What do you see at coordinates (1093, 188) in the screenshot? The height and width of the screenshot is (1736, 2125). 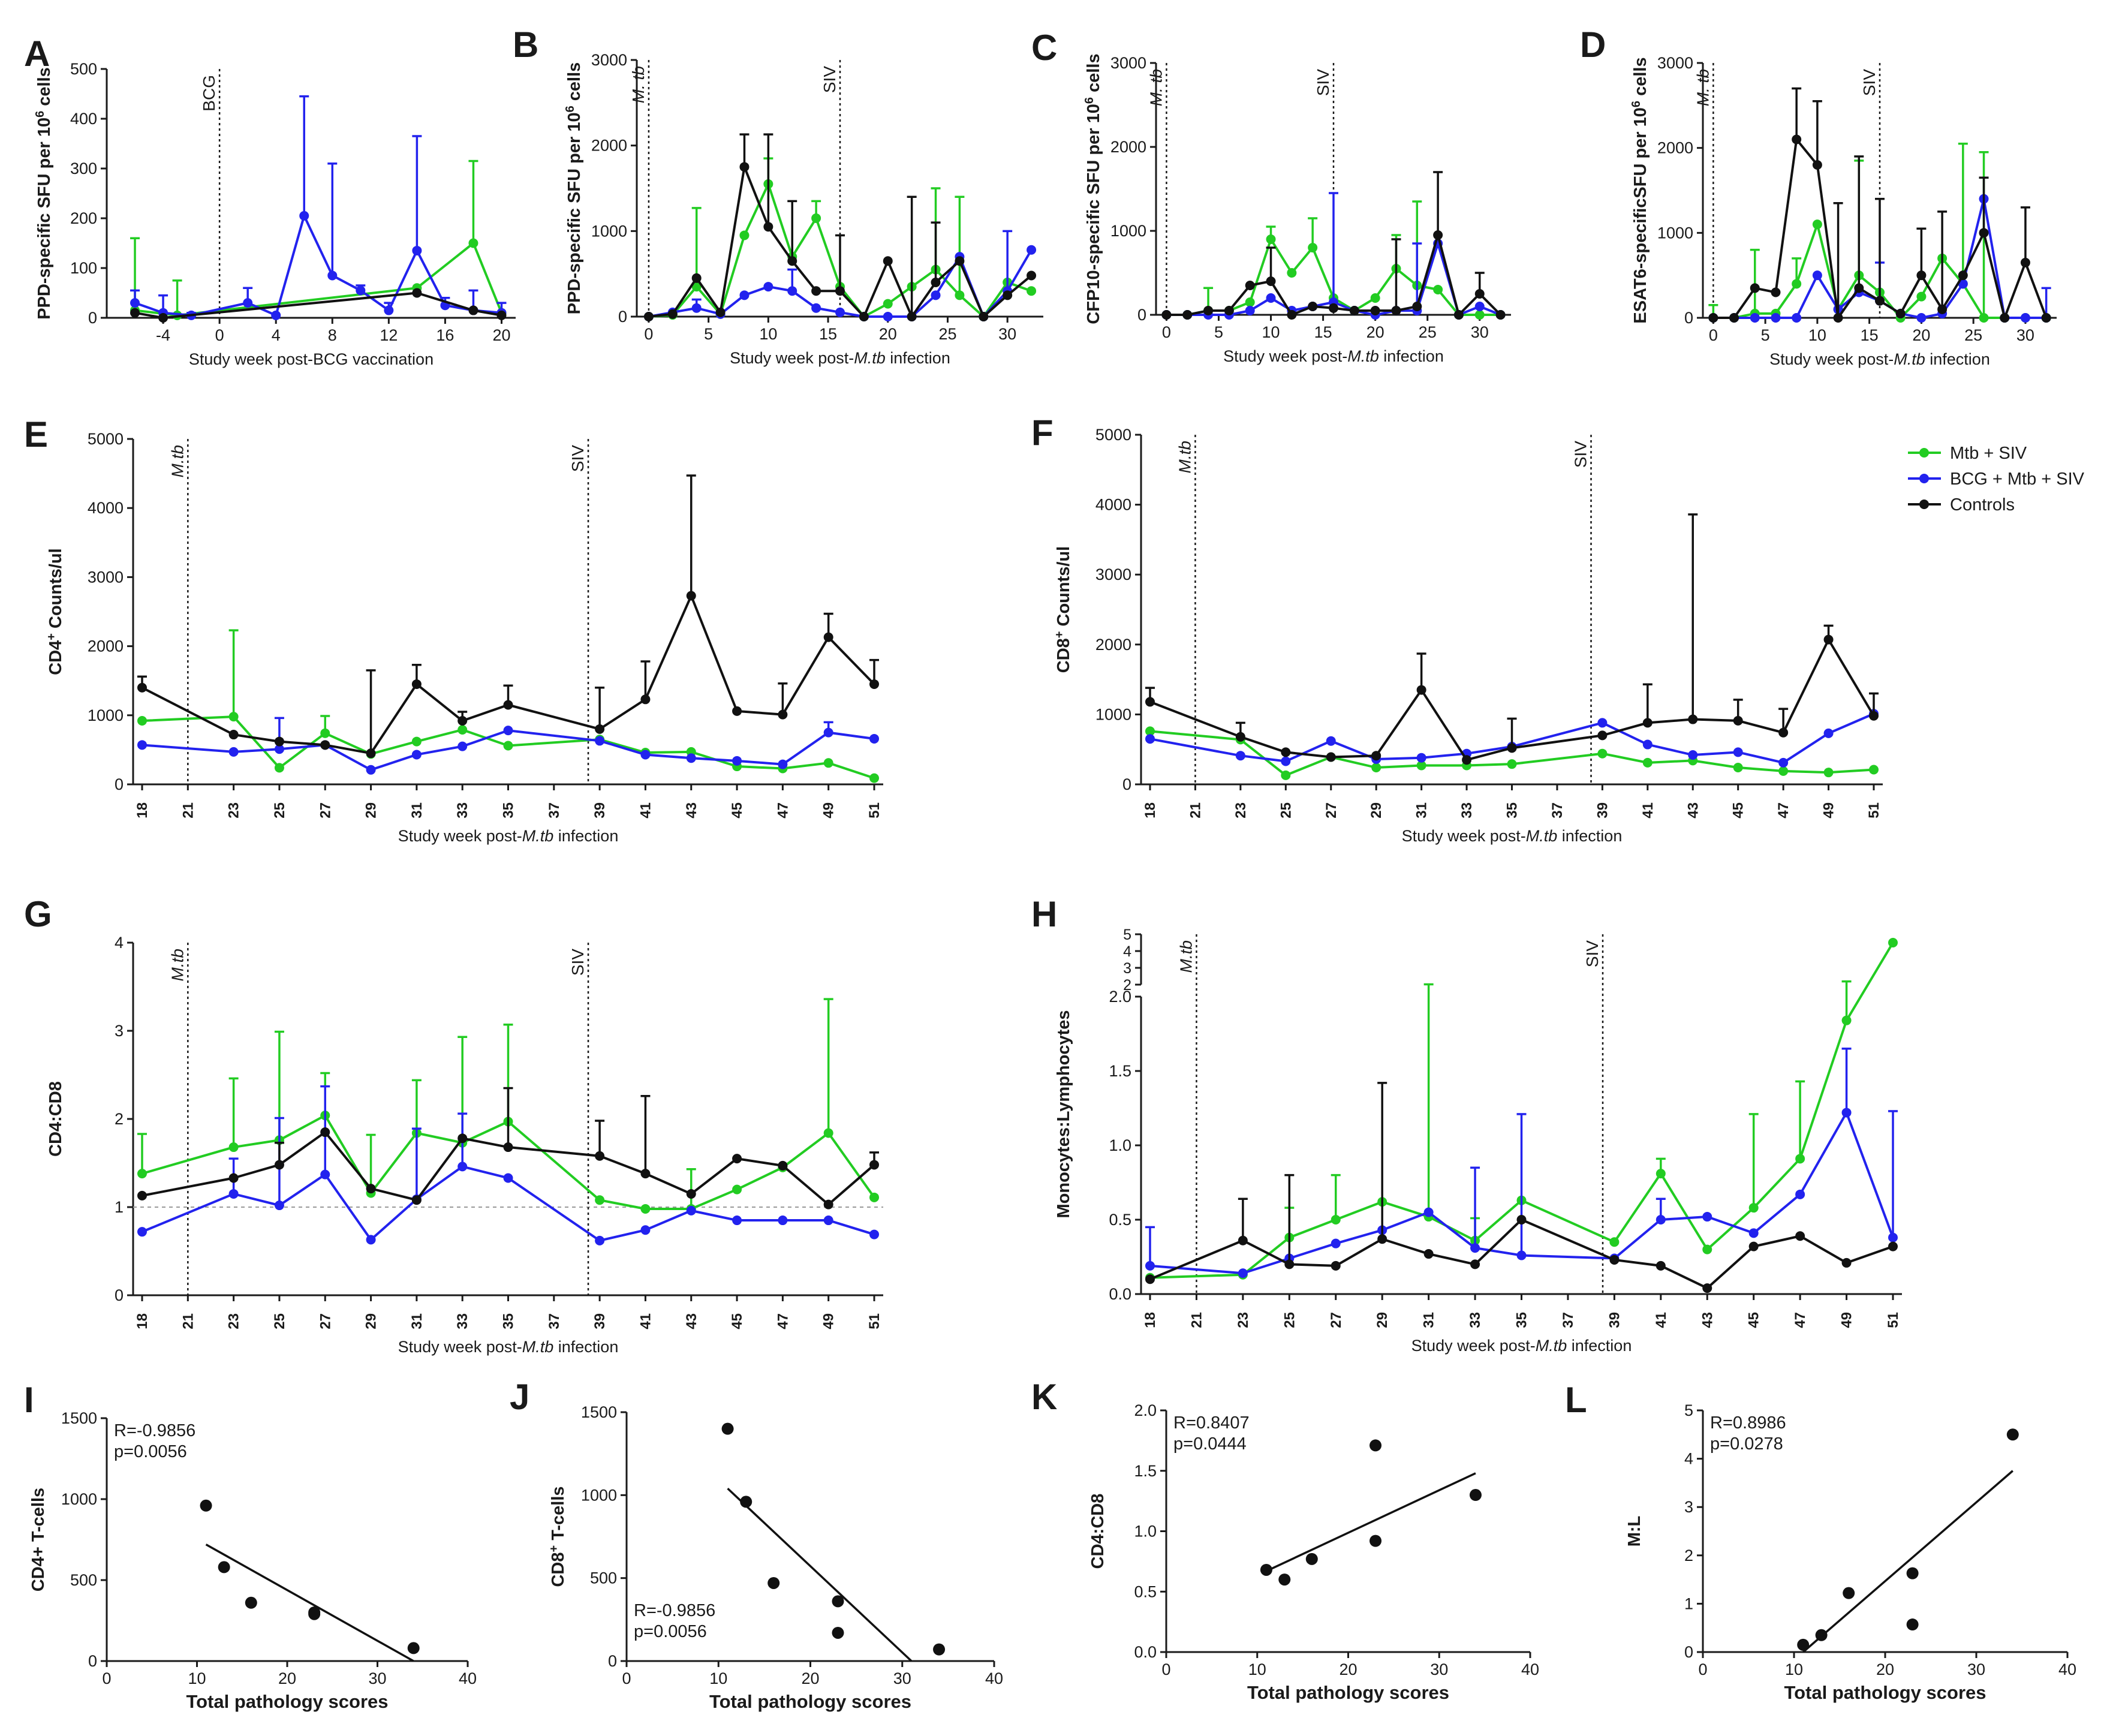 I see `y-axis-label: CFP10-specific SFU per 106 cells` at bounding box center [1093, 188].